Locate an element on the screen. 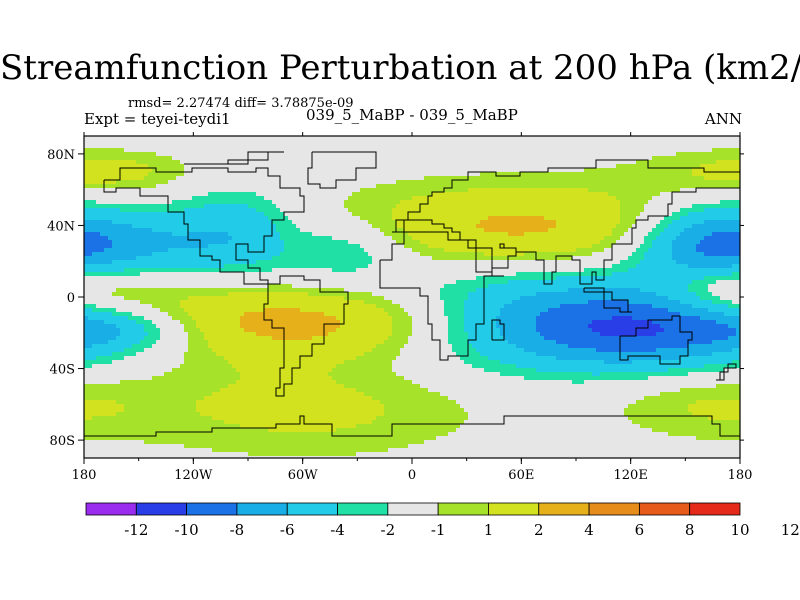 This screenshot has height=600, width=800. y-tick-label: 40S is located at coordinates (62, 370).